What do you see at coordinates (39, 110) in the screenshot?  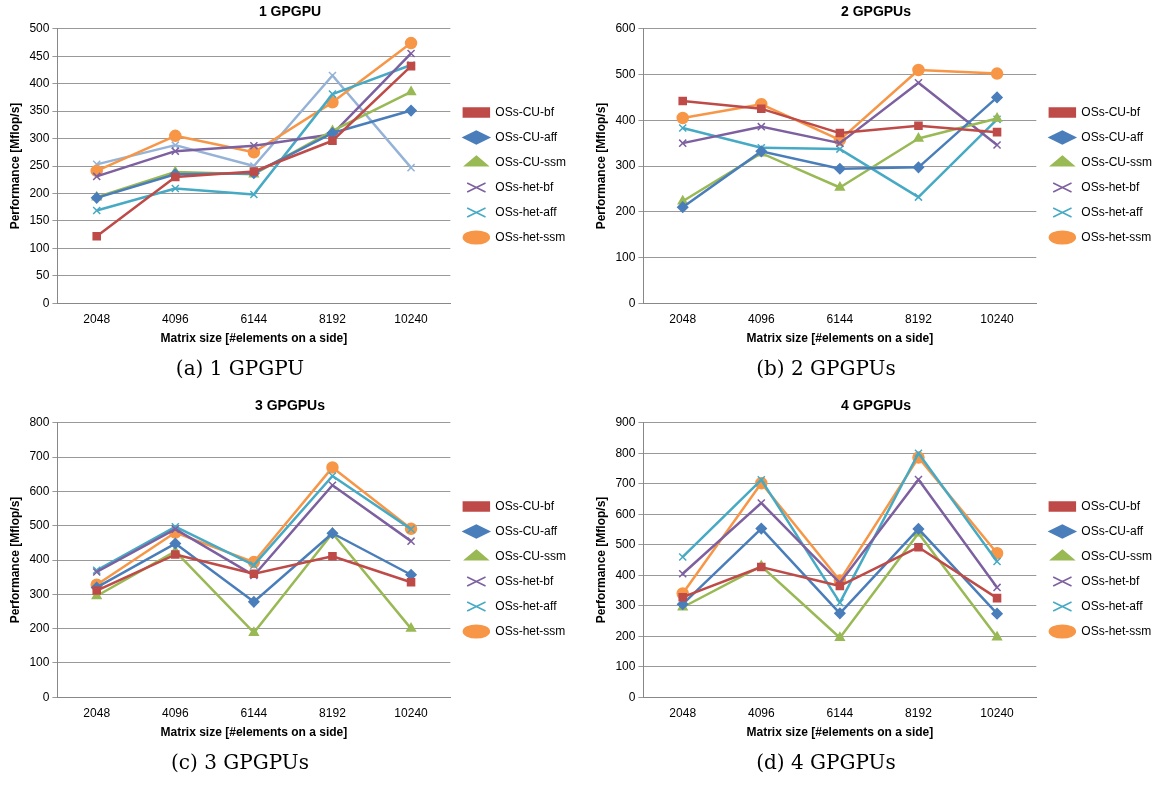 I see `y-tick-label: 350` at bounding box center [39, 110].